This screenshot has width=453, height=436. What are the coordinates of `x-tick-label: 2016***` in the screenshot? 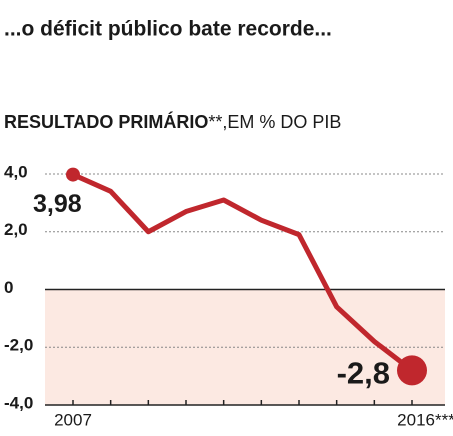 It's located at (425, 419).